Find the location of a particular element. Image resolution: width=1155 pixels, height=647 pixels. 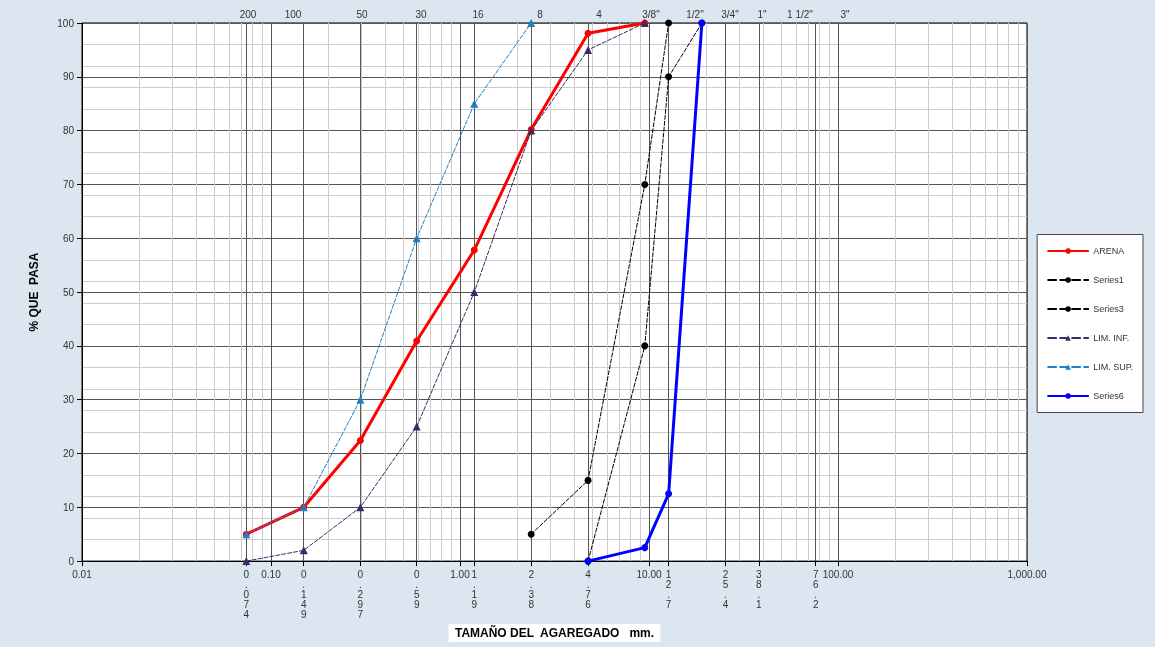

x-tick-label: 0.149 is located at coordinates (303, 594).